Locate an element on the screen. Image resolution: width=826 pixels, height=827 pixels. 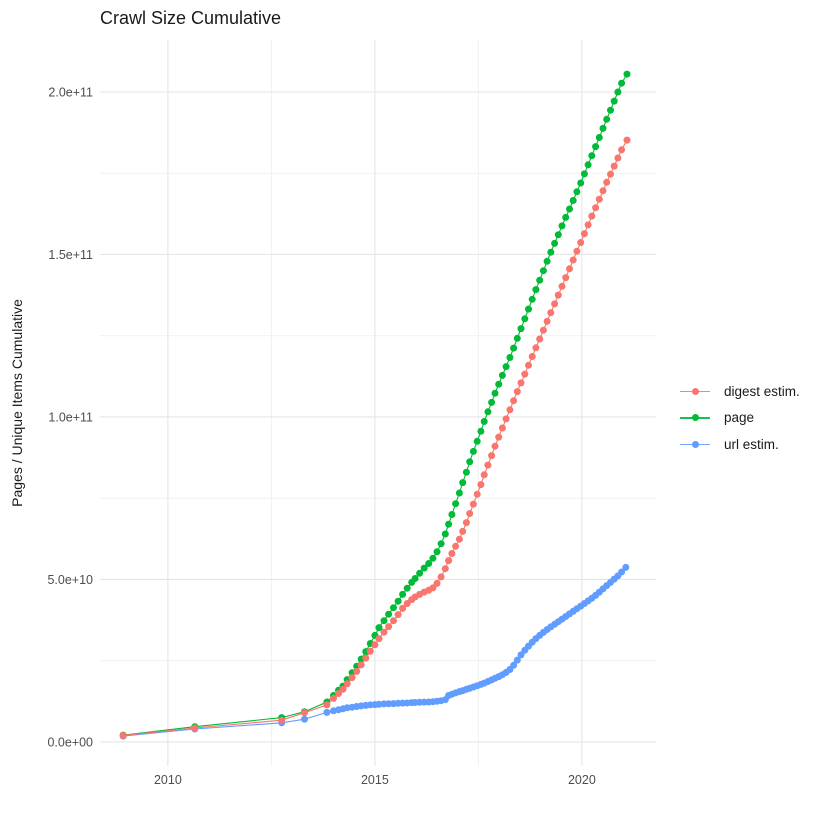
legend-label-digest: digest estim. is located at coordinates (762, 391).